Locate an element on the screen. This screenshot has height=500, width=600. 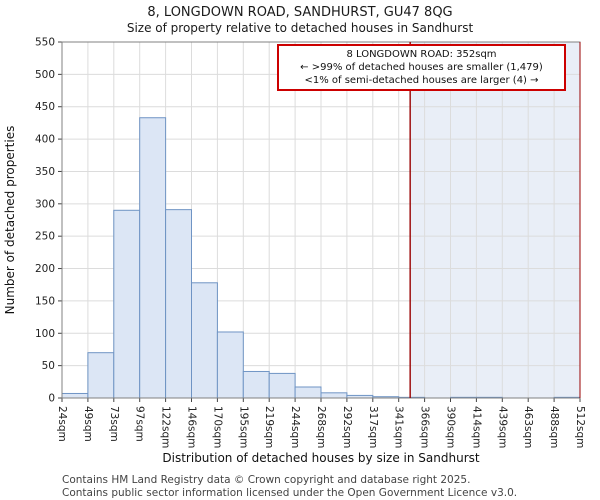
x-tick-label: 292sqm is located at coordinates (347, 427).